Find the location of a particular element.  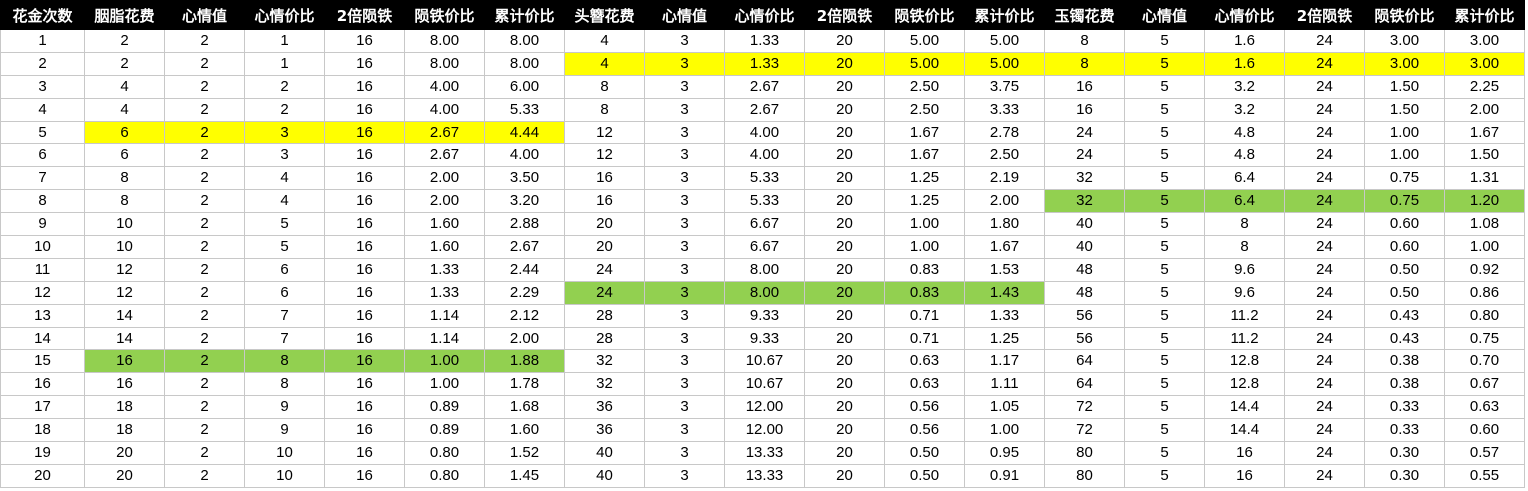

table-cell: 1.88 is located at coordinates (524, 361).